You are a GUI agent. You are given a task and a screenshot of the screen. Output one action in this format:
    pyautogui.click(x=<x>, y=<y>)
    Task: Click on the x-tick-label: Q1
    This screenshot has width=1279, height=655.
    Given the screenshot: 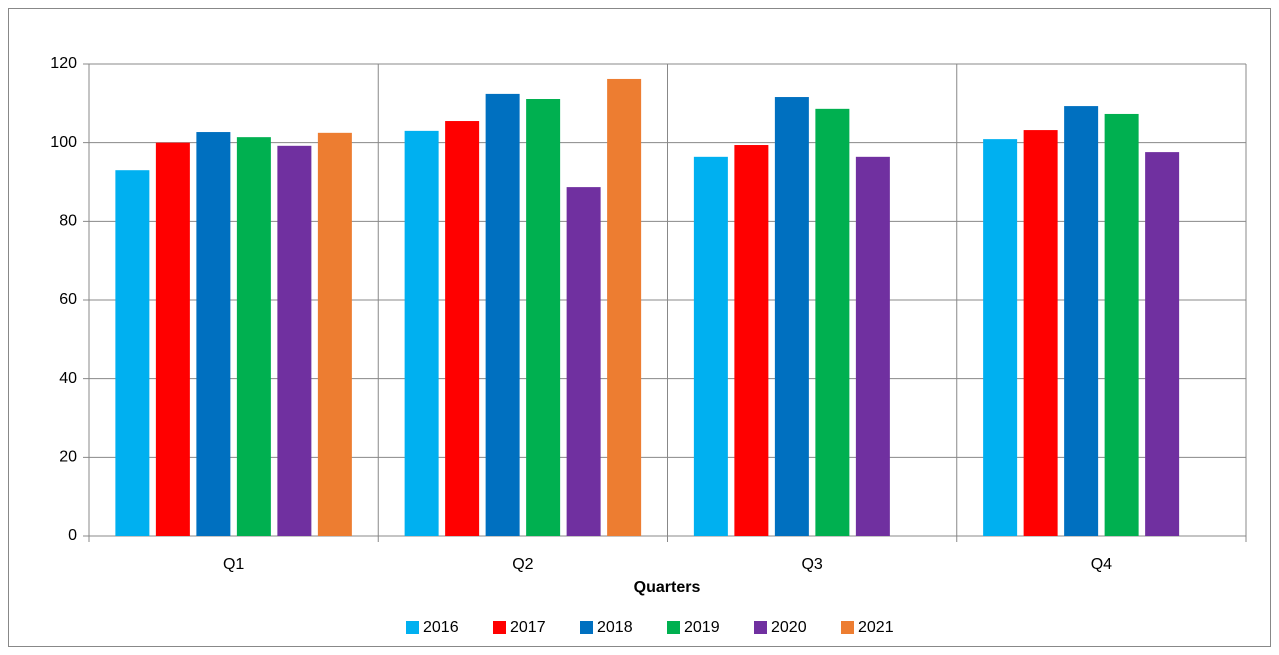 What is the action you would take?
    pyautogui.click(x=233, y=564)
    